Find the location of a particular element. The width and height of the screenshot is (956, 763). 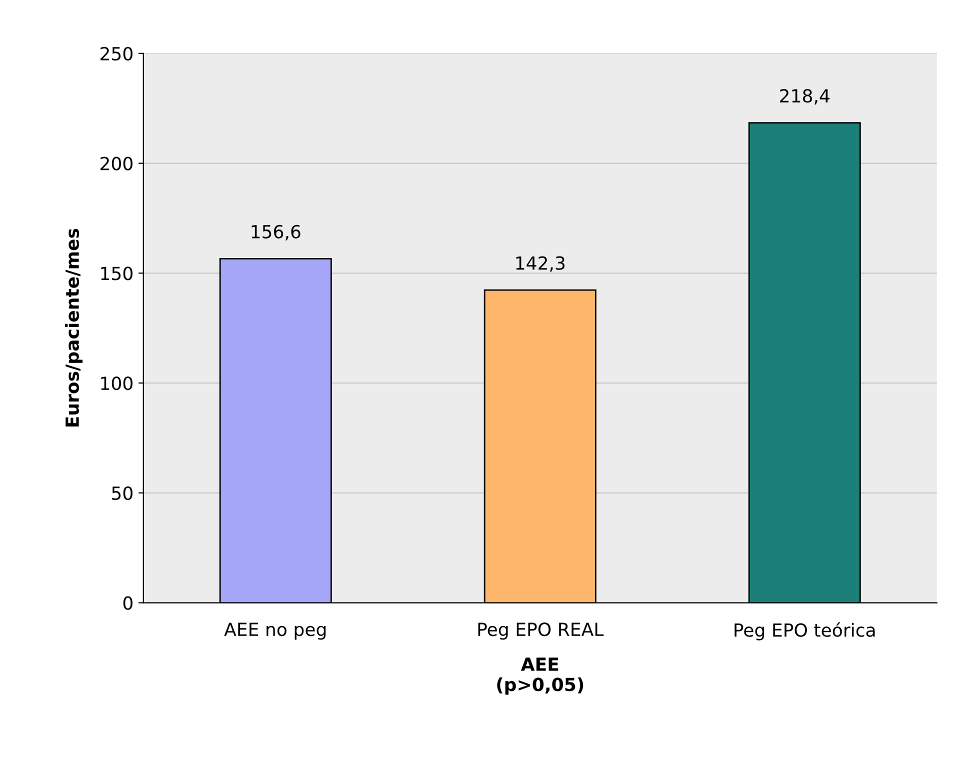

y-tick-label: 50 is located at coordinates (122, 493).